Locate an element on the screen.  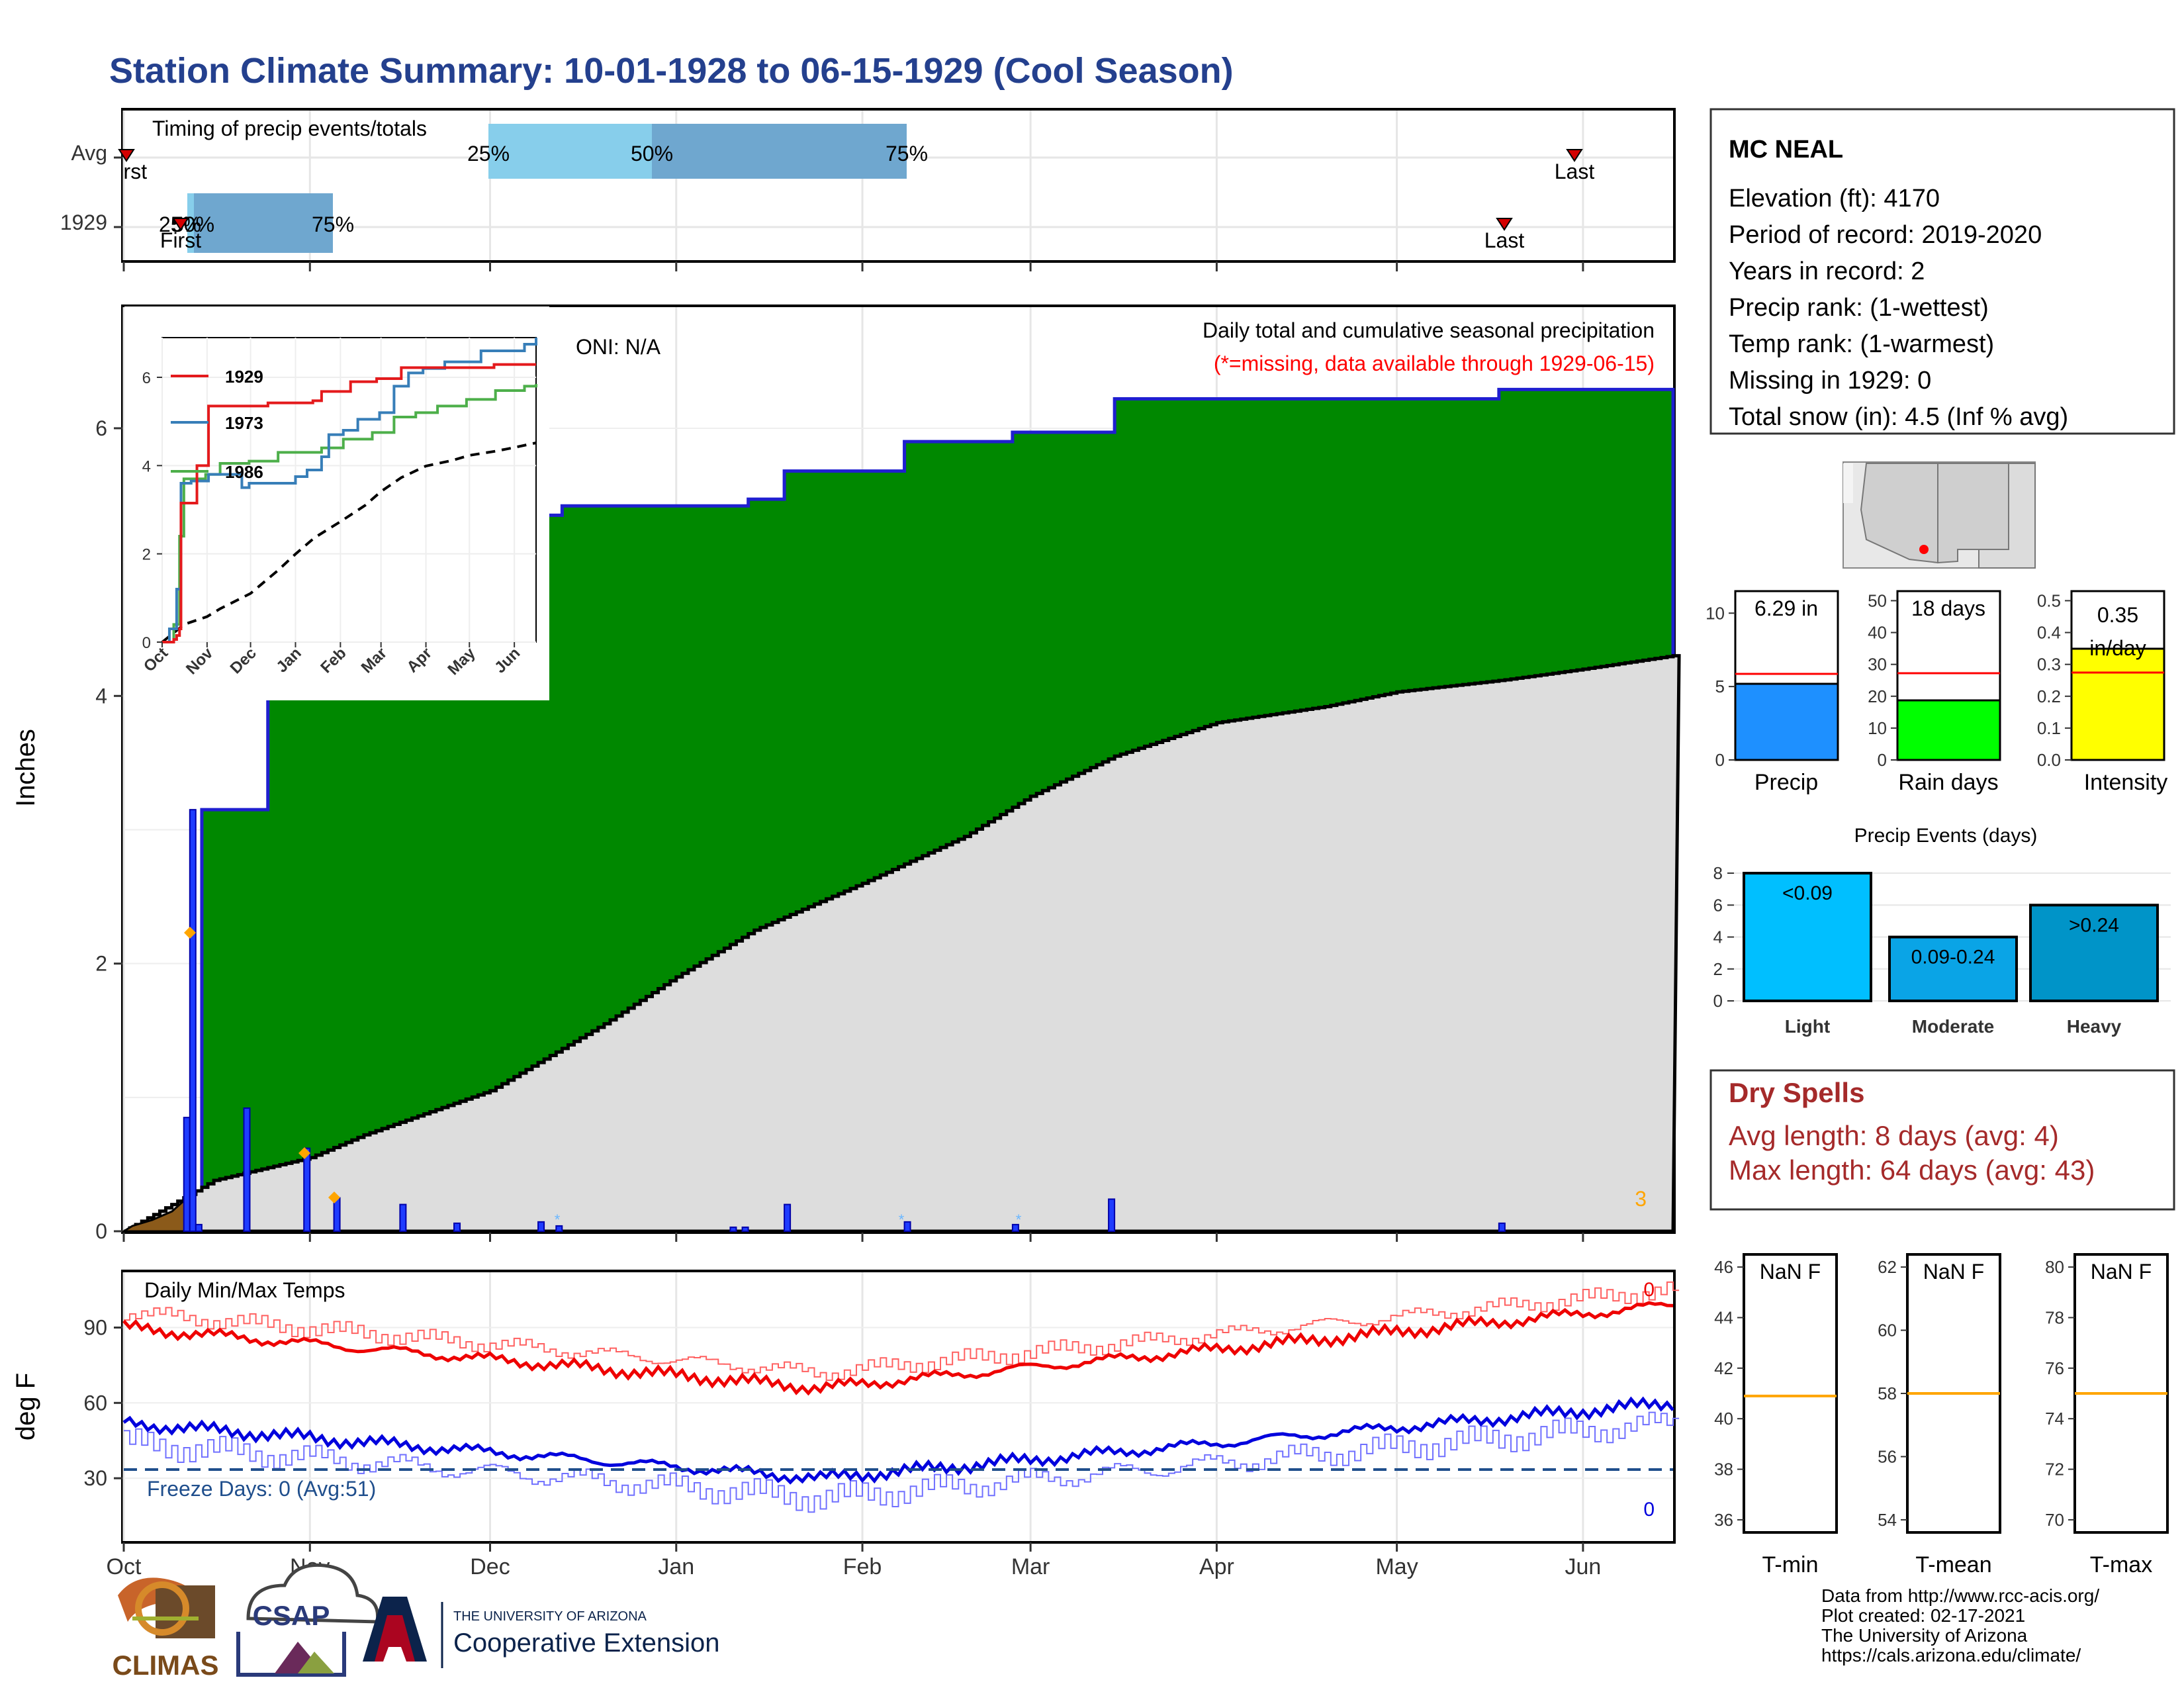
station-line-4: Precip rank: (1-wettest) is located at coordinates (1859, 308).